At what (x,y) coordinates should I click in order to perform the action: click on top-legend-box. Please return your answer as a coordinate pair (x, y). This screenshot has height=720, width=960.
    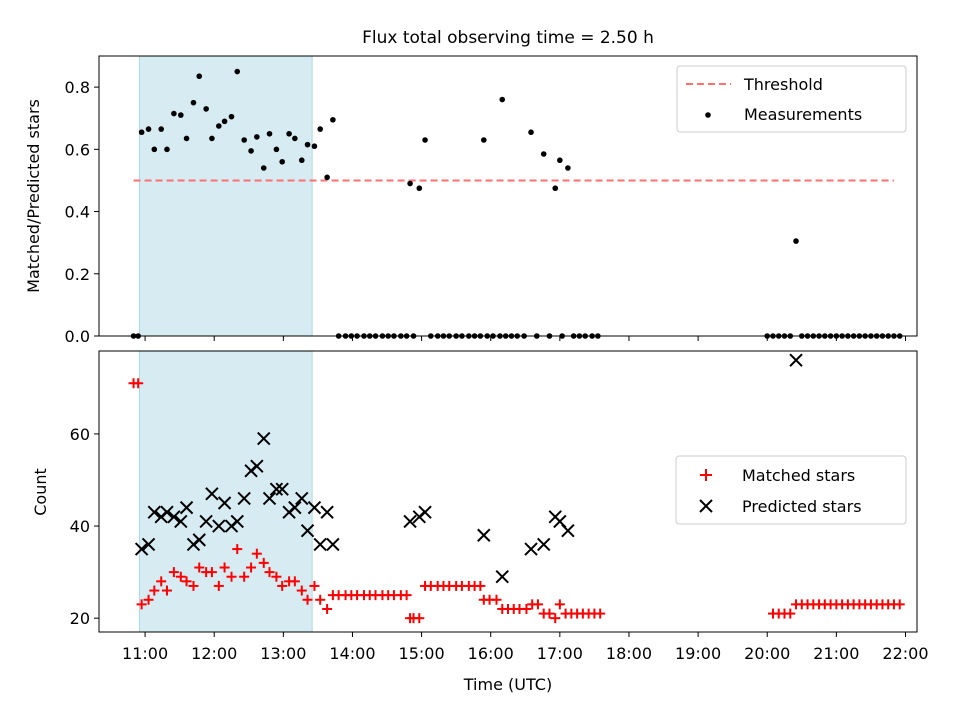
    Looking at the image, I should click on (791, 99).